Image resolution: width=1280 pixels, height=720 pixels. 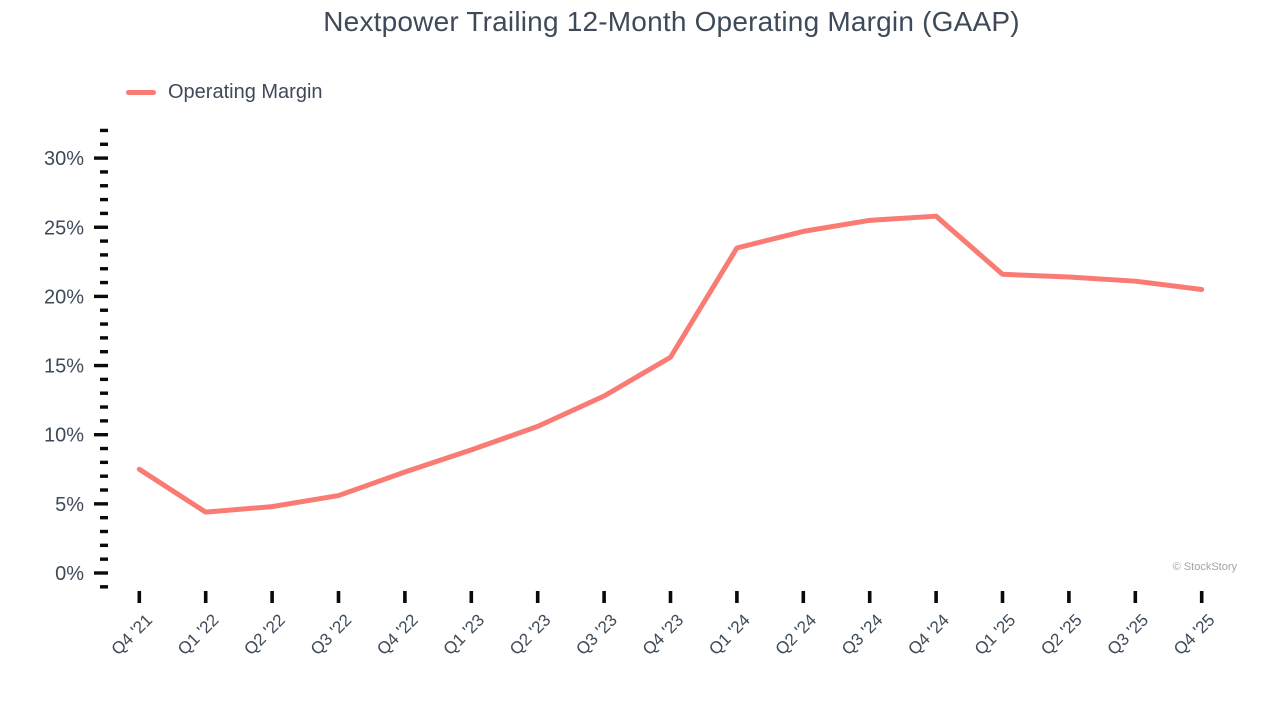 I want to click on y-tick-label: 25%, so click(x=64, y=228).